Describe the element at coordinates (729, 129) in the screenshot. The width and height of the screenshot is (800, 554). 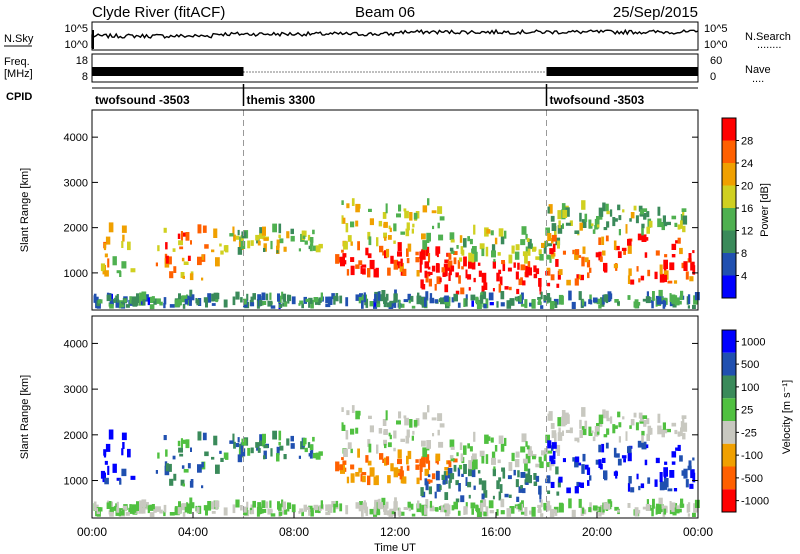
I see `colorbar-swatch` at that location.